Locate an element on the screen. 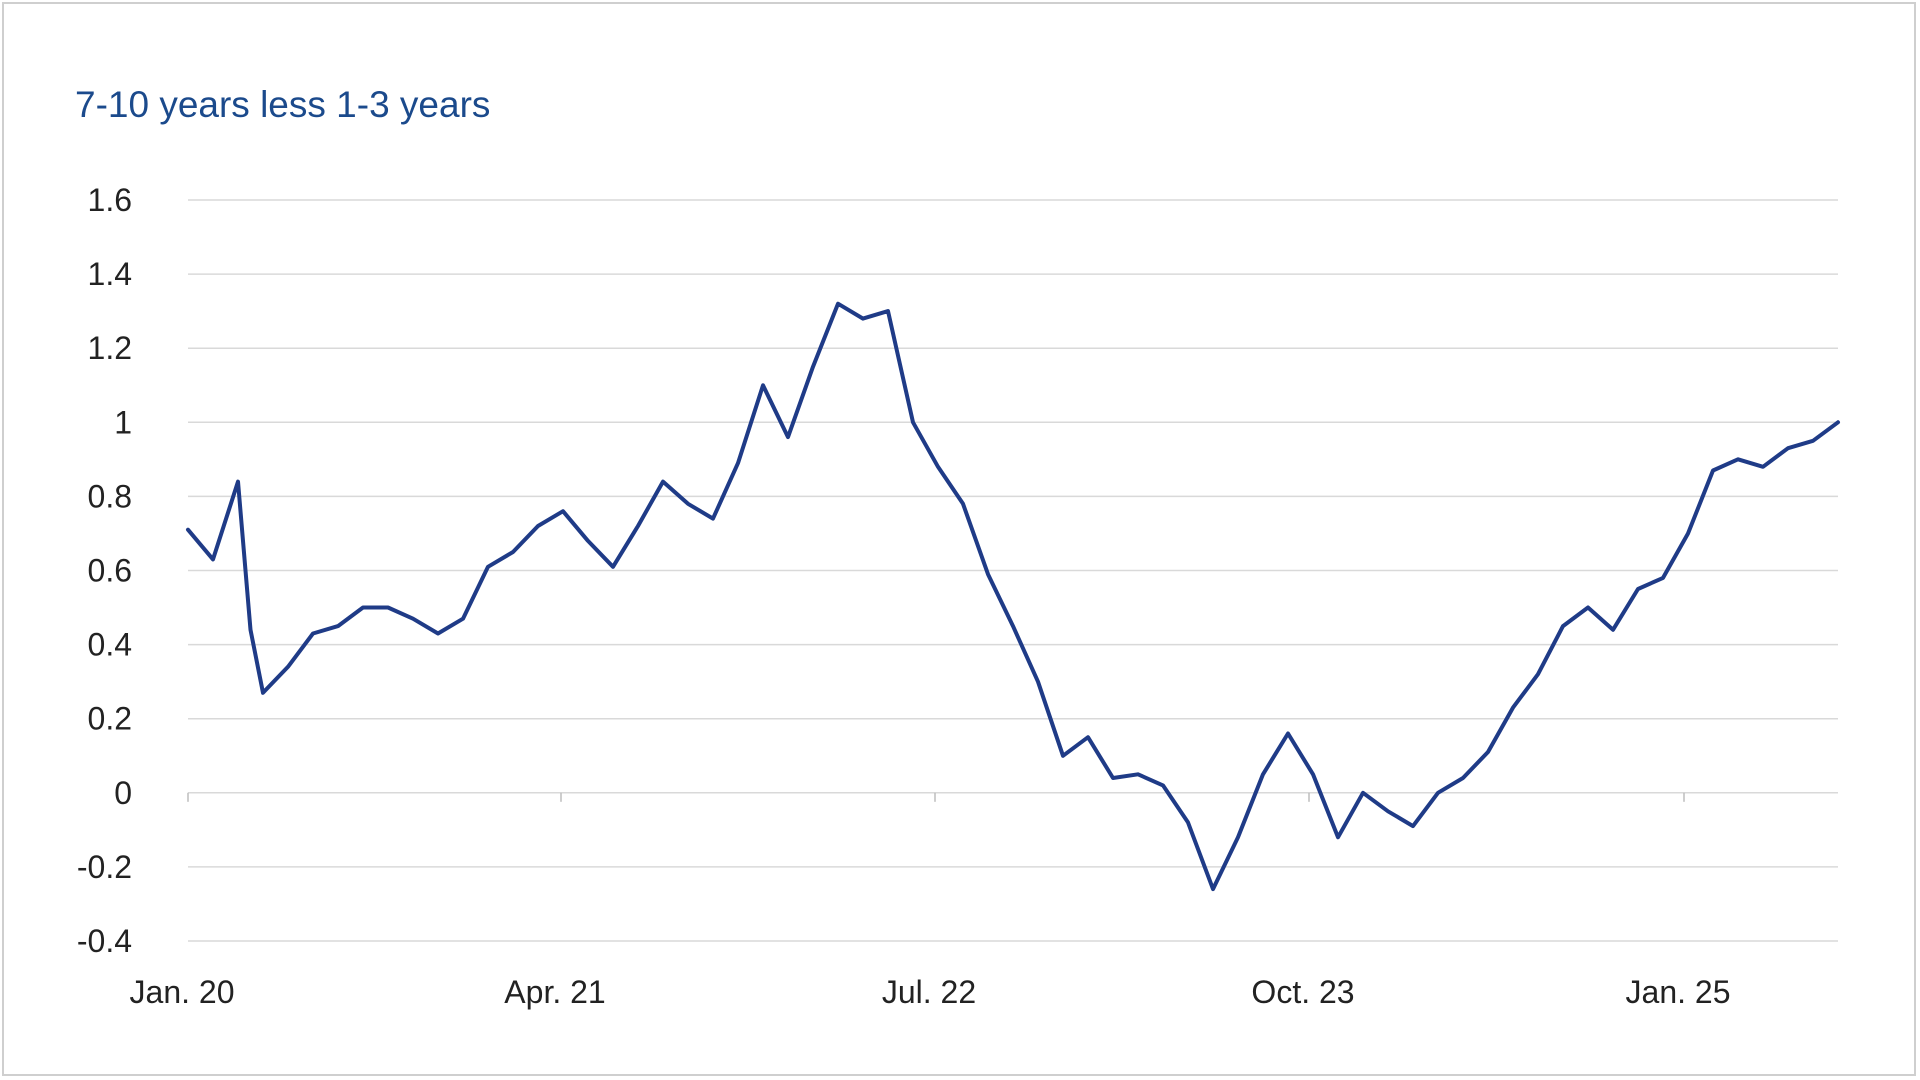  y-tick-label: -0.4 is located at coordinates (104, 941).